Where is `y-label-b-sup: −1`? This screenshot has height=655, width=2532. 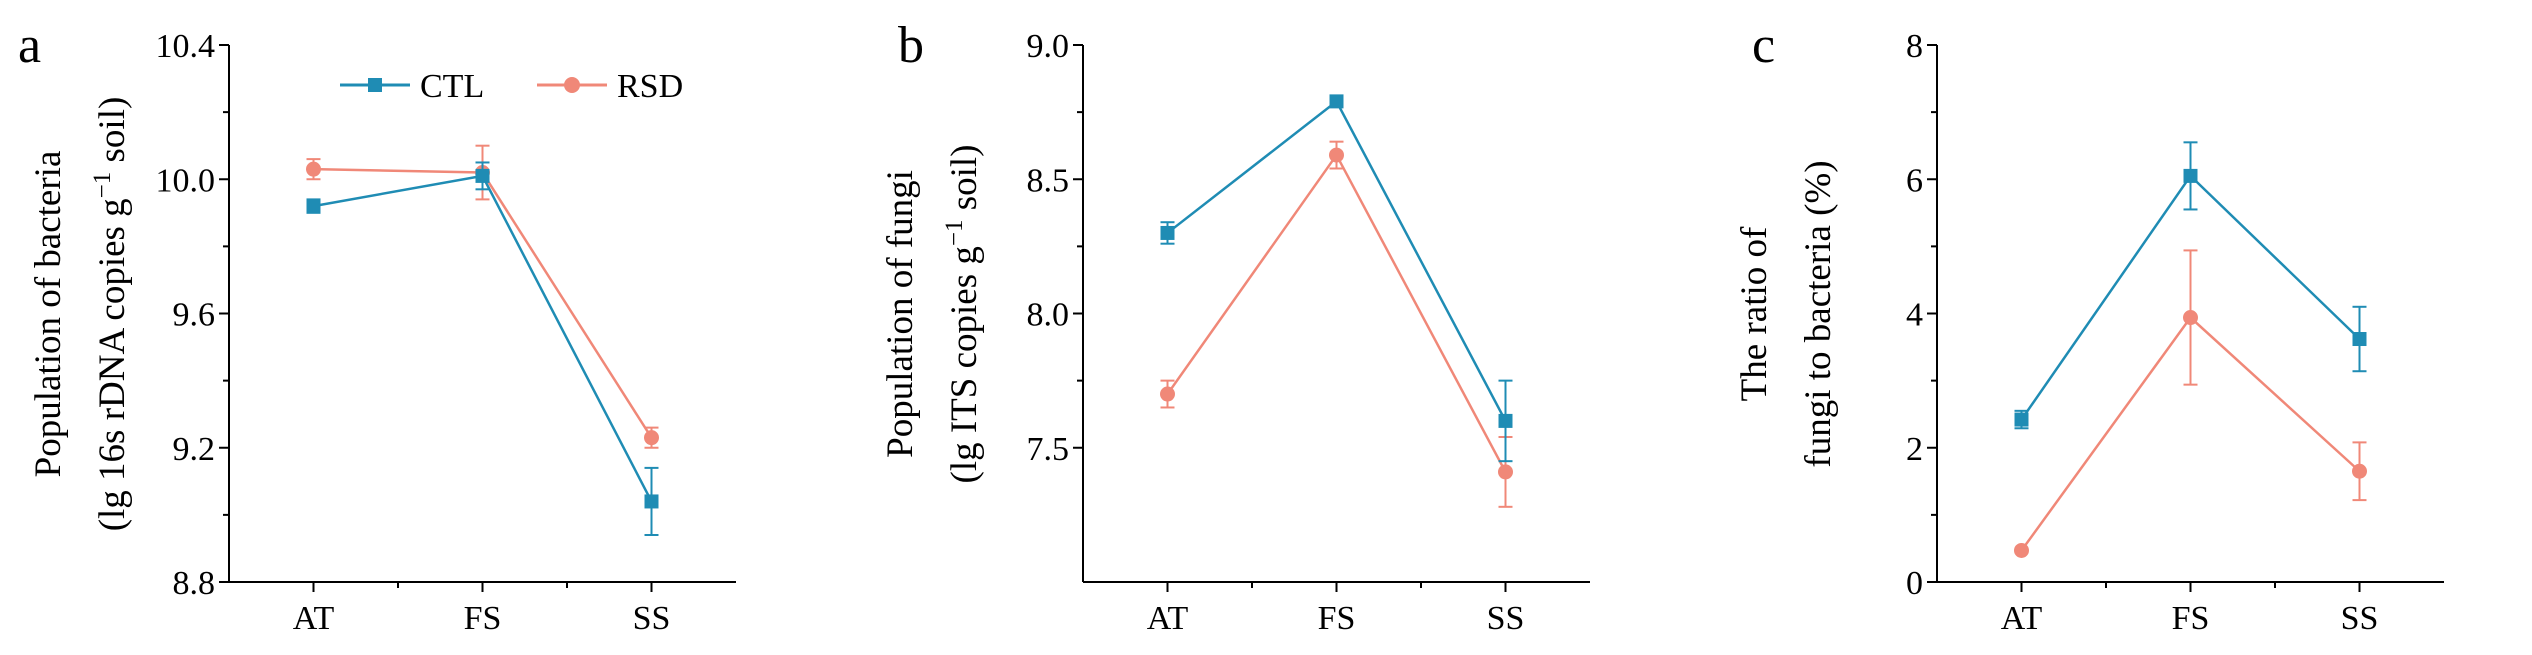
y-label-b-sup: −1 is located at coordinates (954, 233).